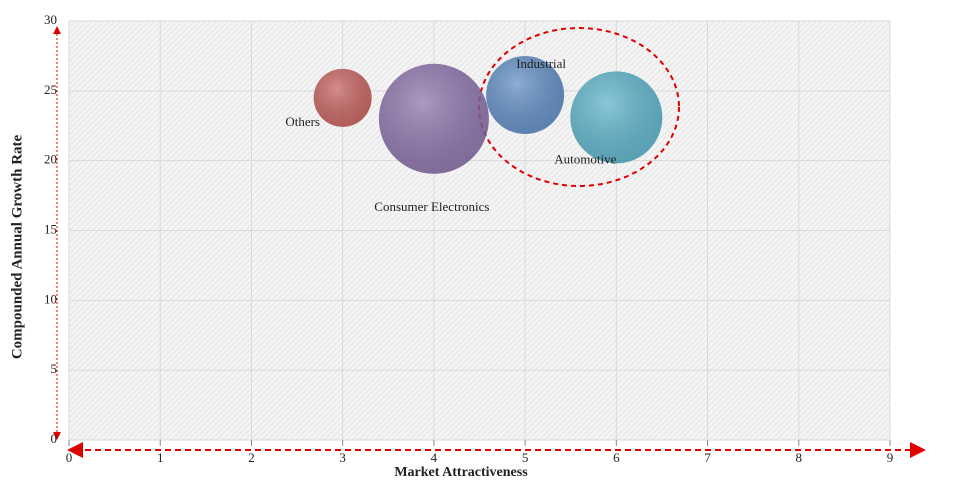  Describe the element at coordinates (585, 158) in the screenshot. I see `bubble-label: Automotive` at that location.